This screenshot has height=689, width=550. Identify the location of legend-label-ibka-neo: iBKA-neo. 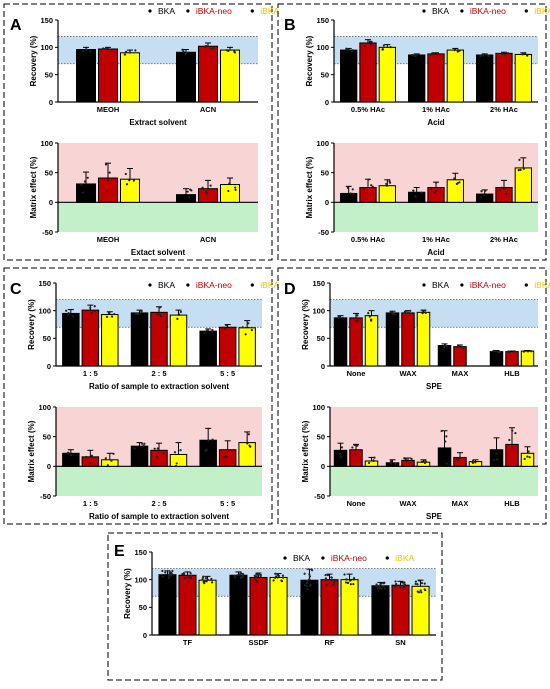
(488, 285).